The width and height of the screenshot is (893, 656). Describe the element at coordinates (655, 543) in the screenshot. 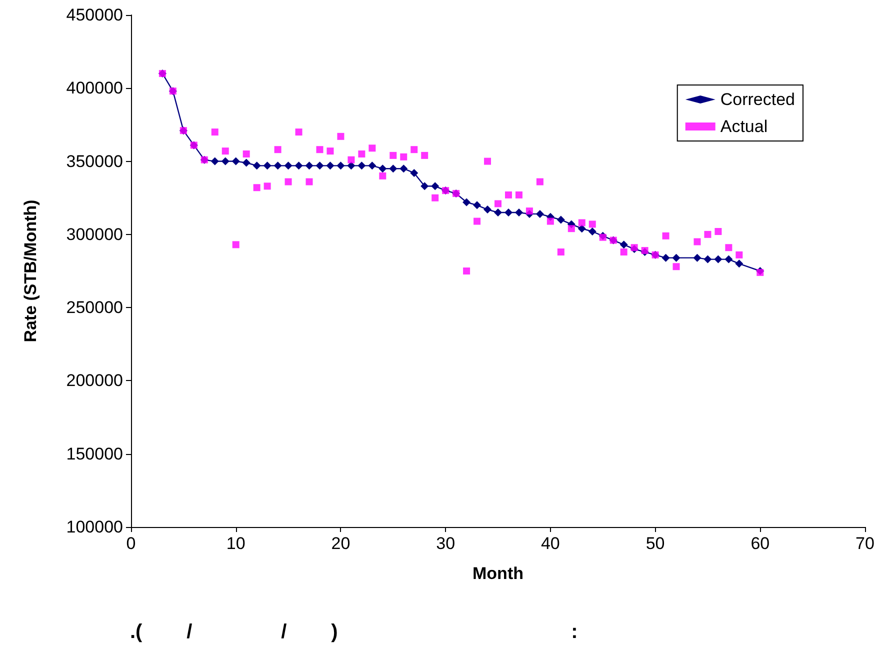

I see `x-tick-label: 50` at that location.